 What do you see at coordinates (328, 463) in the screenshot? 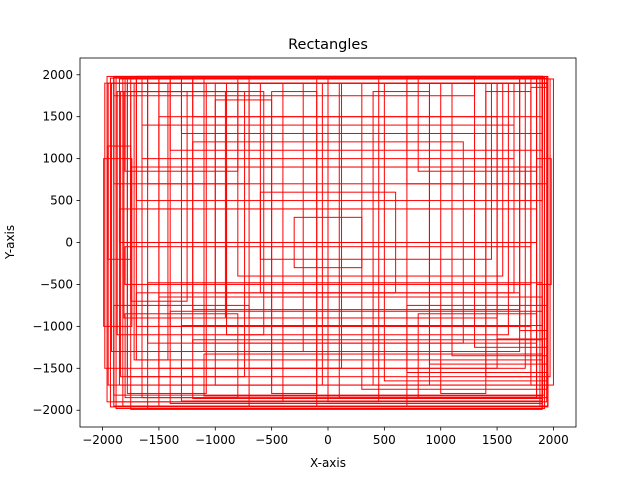
I see `x-axis-label: X-axis` at bounding box center [328, 463].